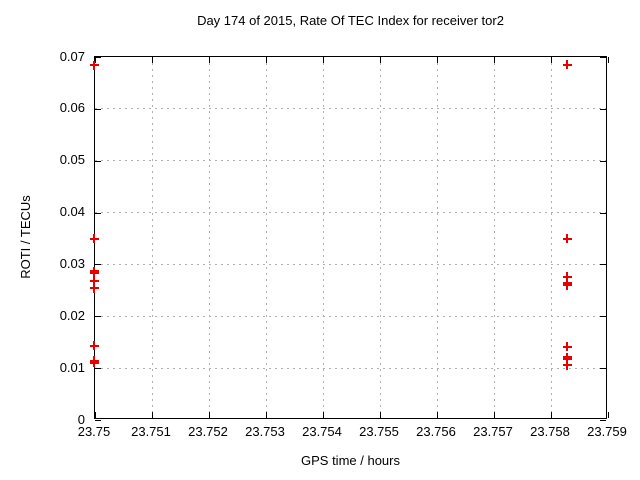 The height and width of the screenshot is (480, 640). I want to click on x-tick-label: 23.753, so click(265, 431).